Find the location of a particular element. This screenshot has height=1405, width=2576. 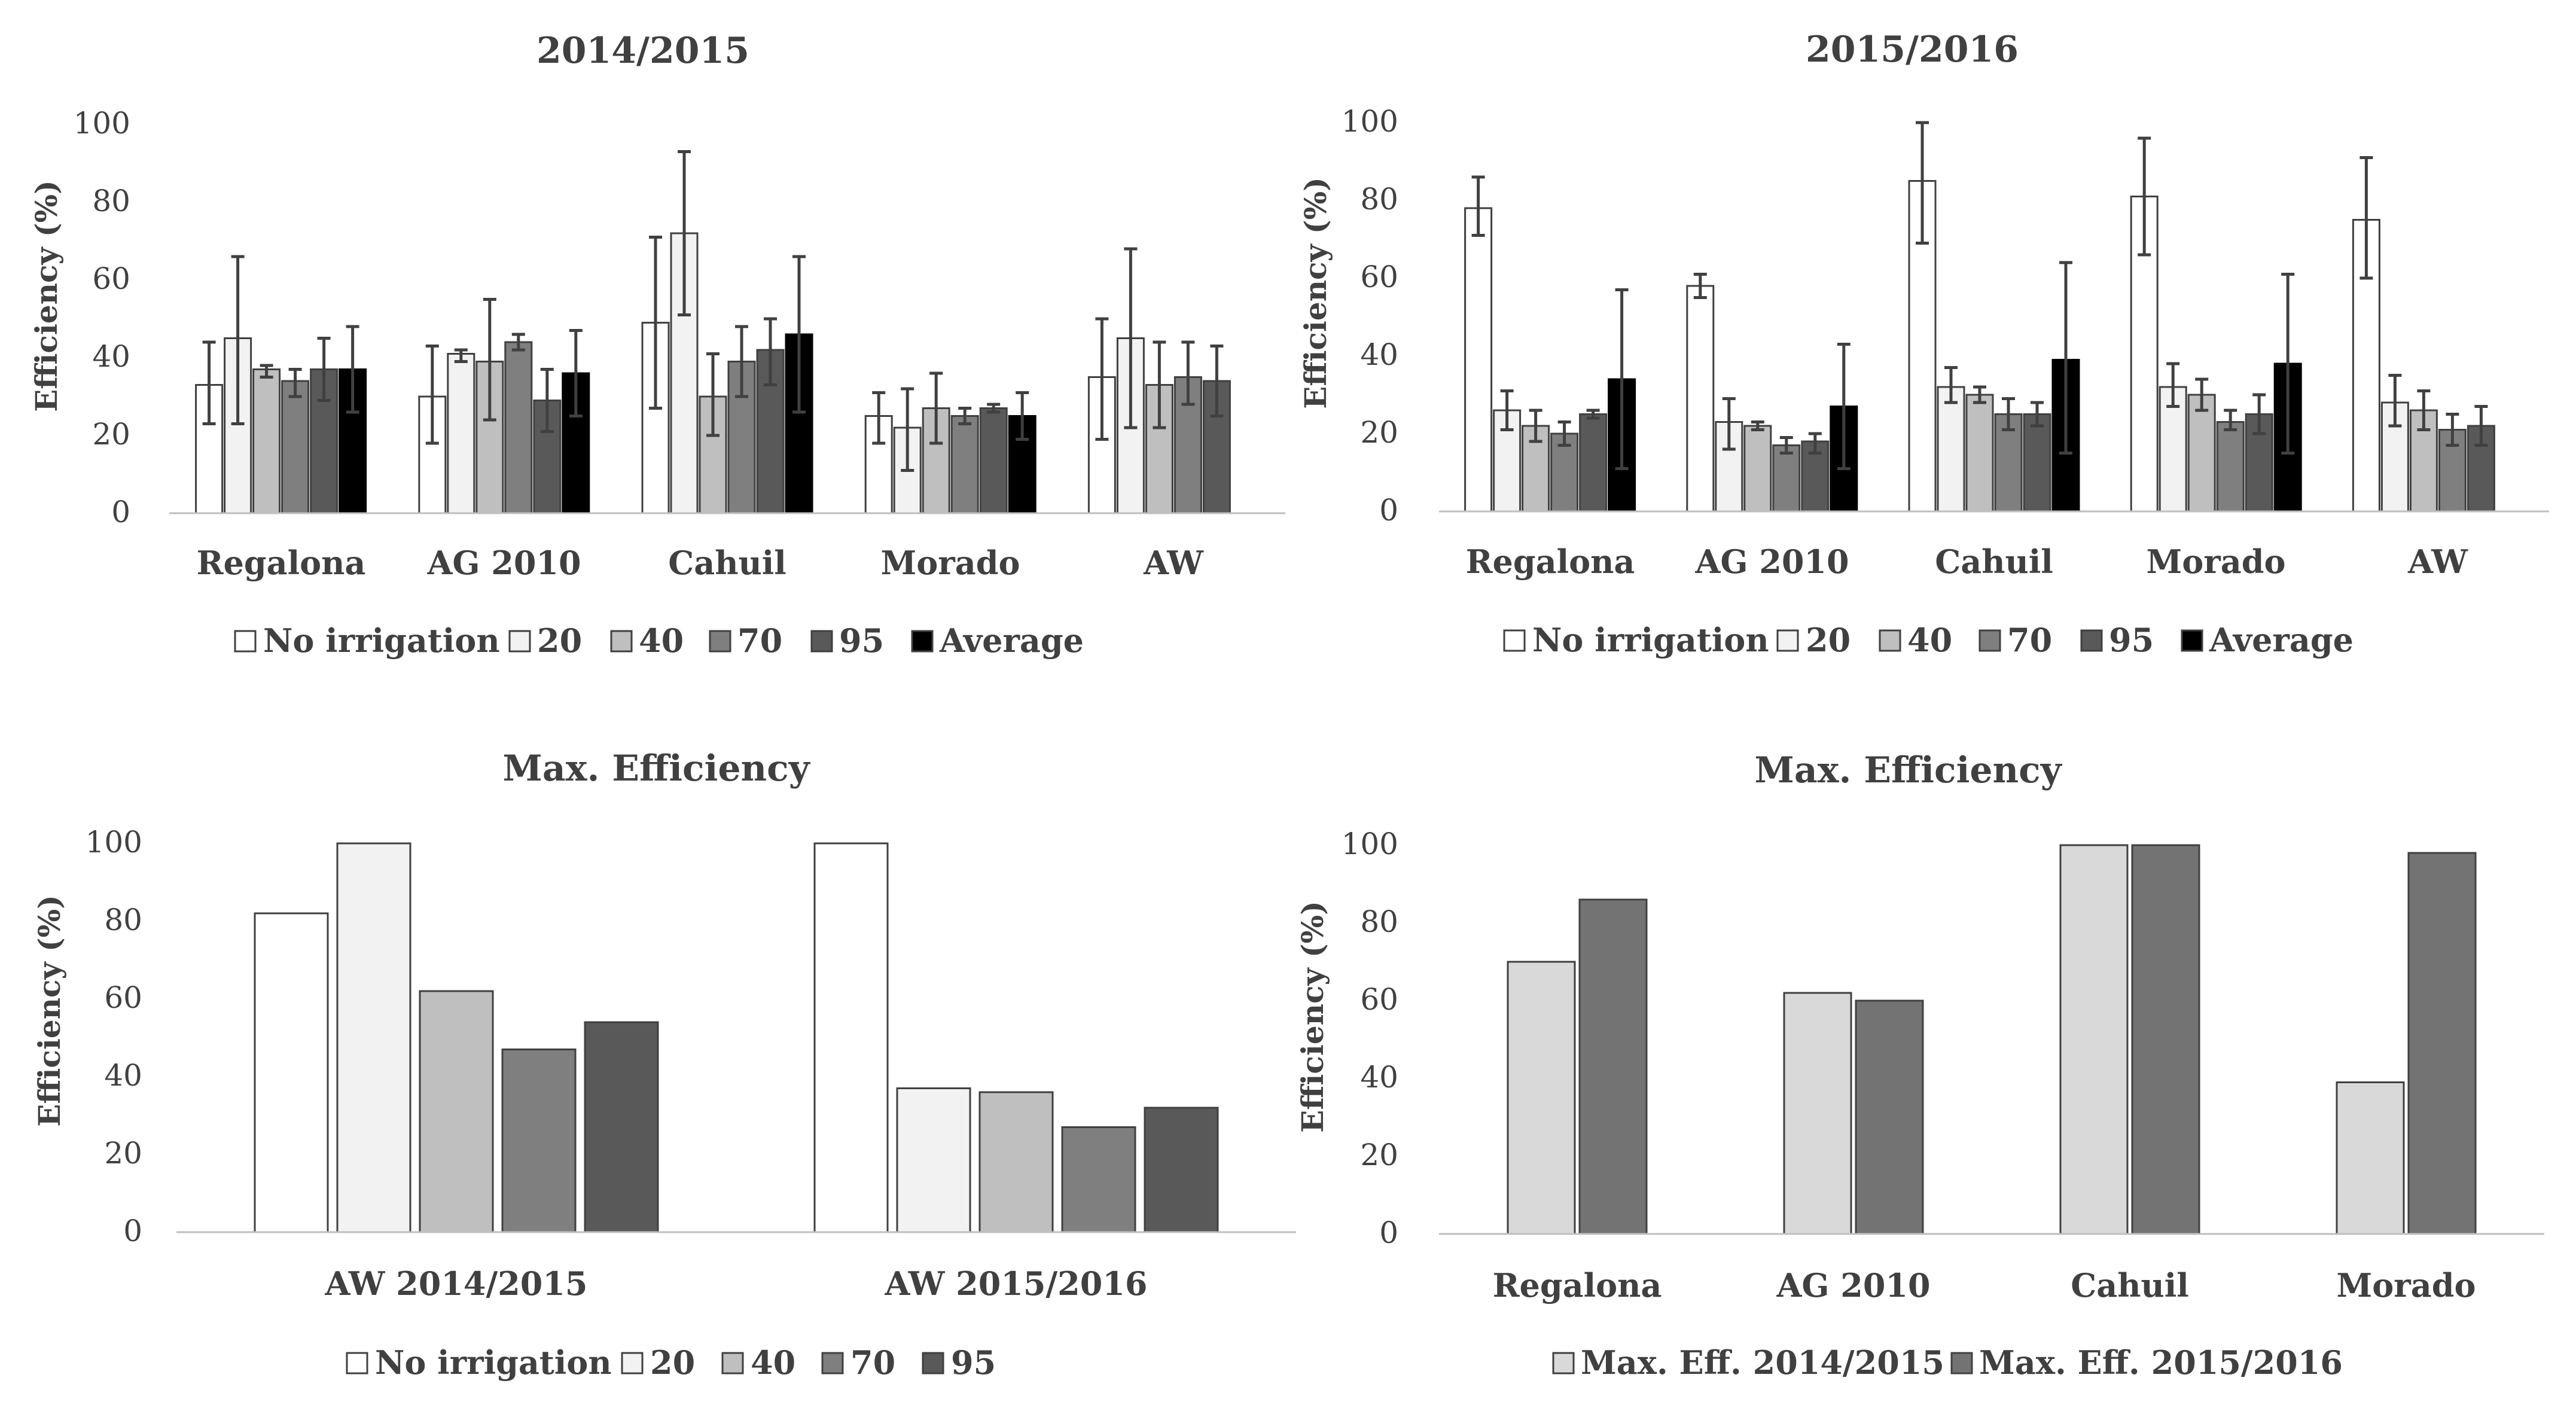

x-category-label: Regalona is located at coordinates (281, 563).